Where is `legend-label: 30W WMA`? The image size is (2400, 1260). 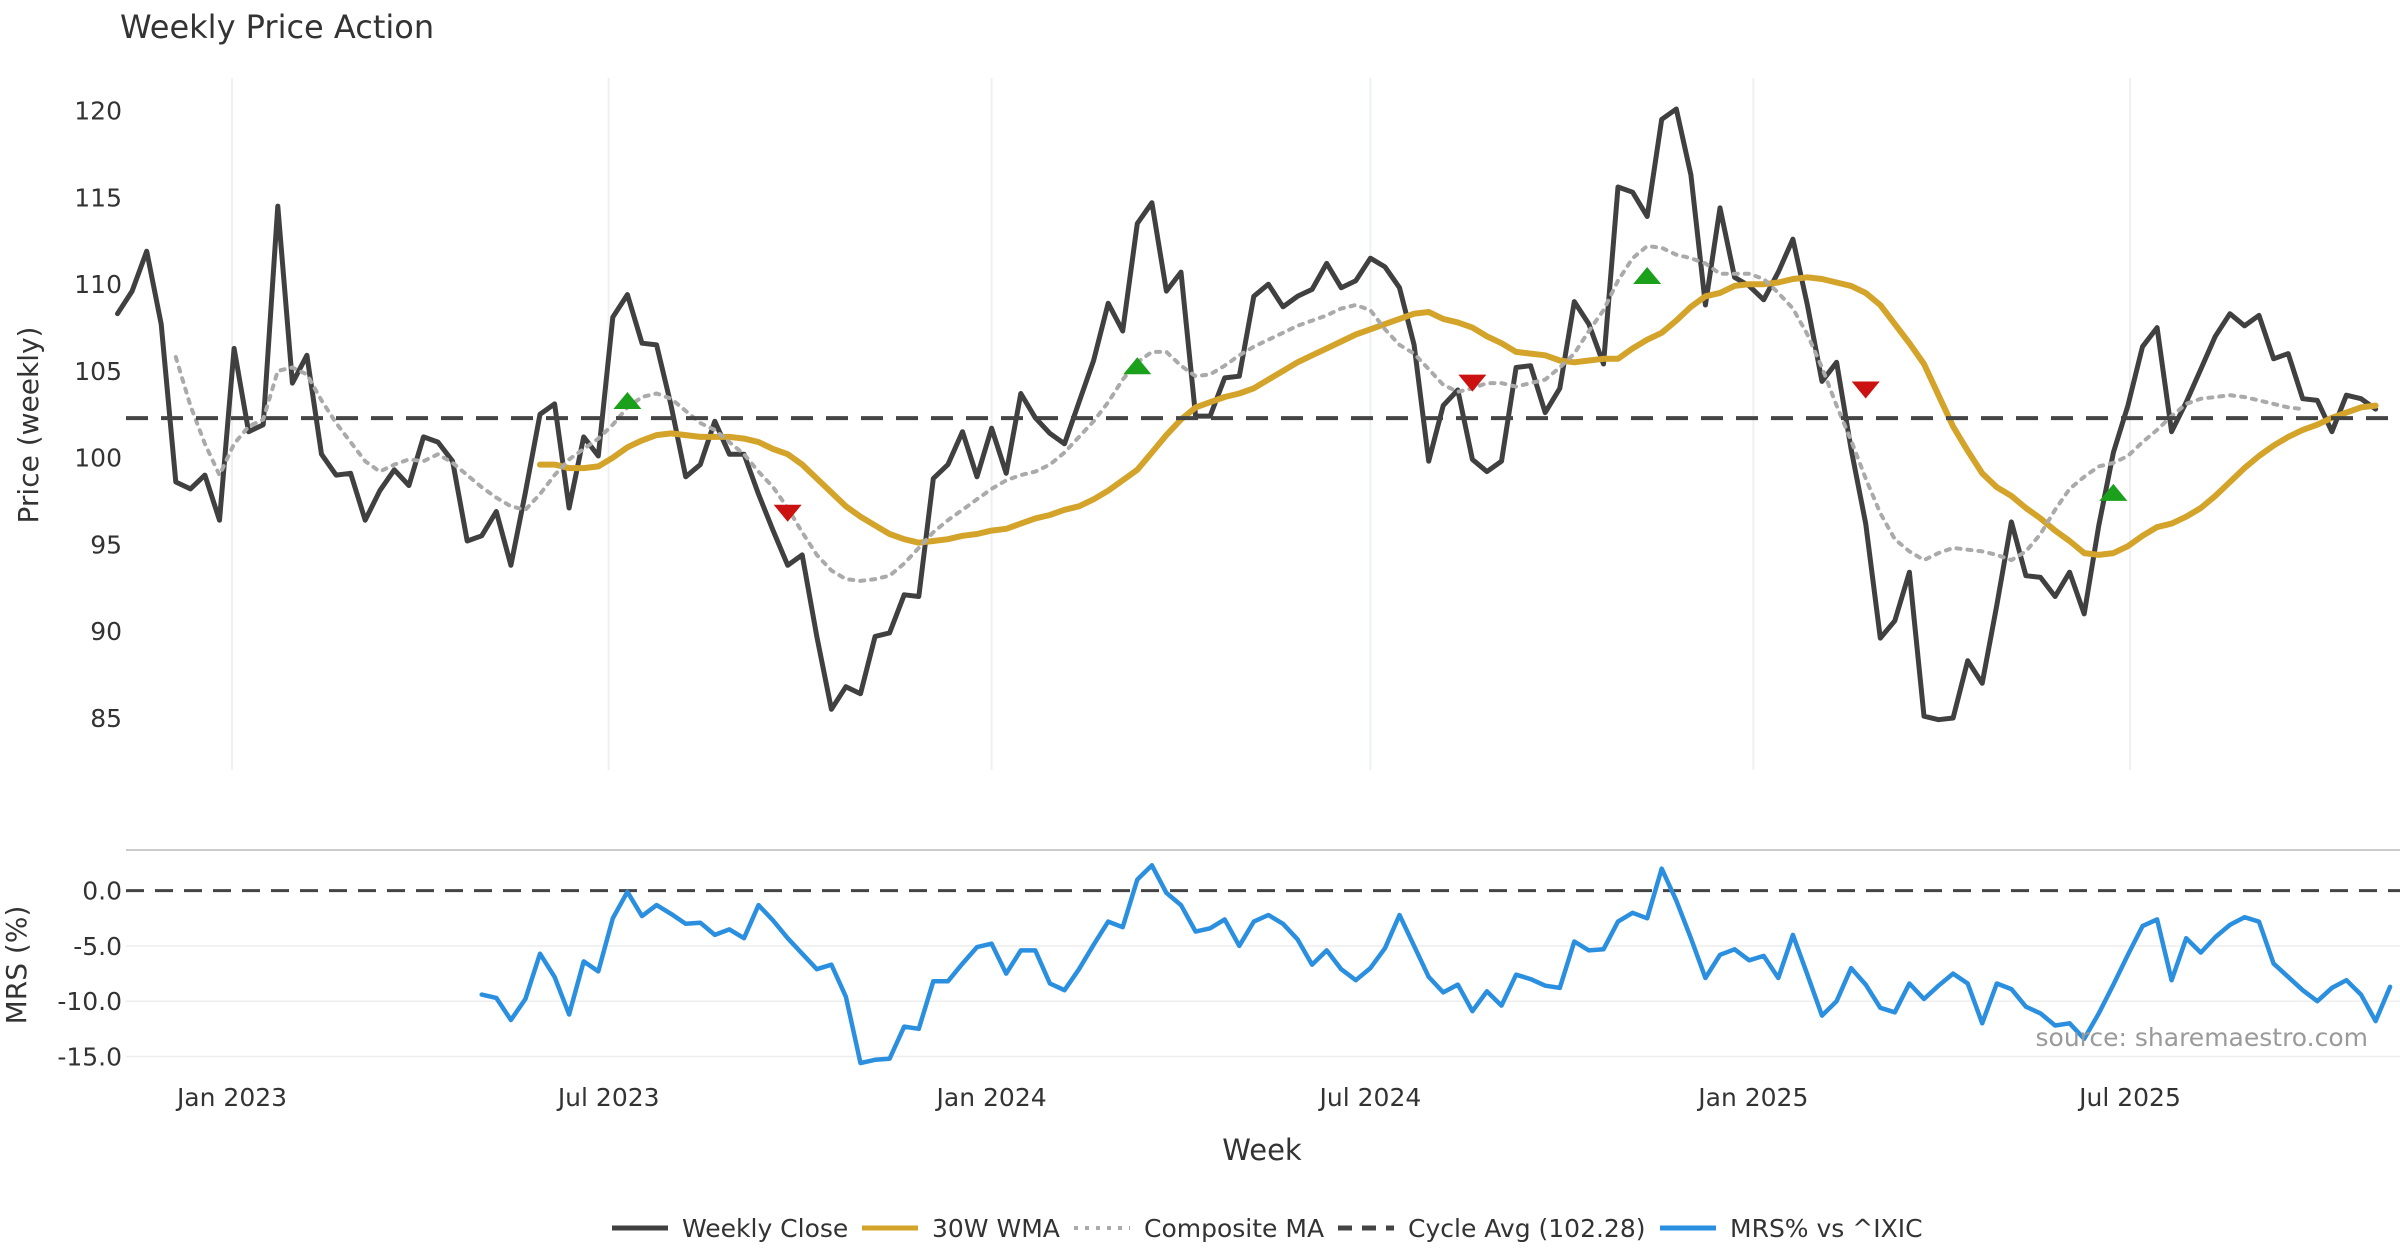 legend-label: 30W WMA is located at coordinates (996, 1228).